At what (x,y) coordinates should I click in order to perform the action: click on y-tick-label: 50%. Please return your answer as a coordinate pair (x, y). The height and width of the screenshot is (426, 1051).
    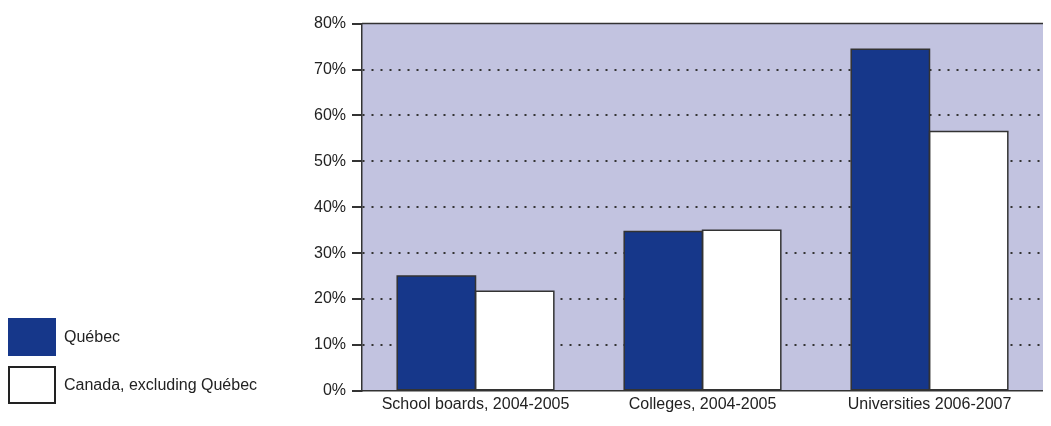
    Looking at the image, I should click on (330, 160).